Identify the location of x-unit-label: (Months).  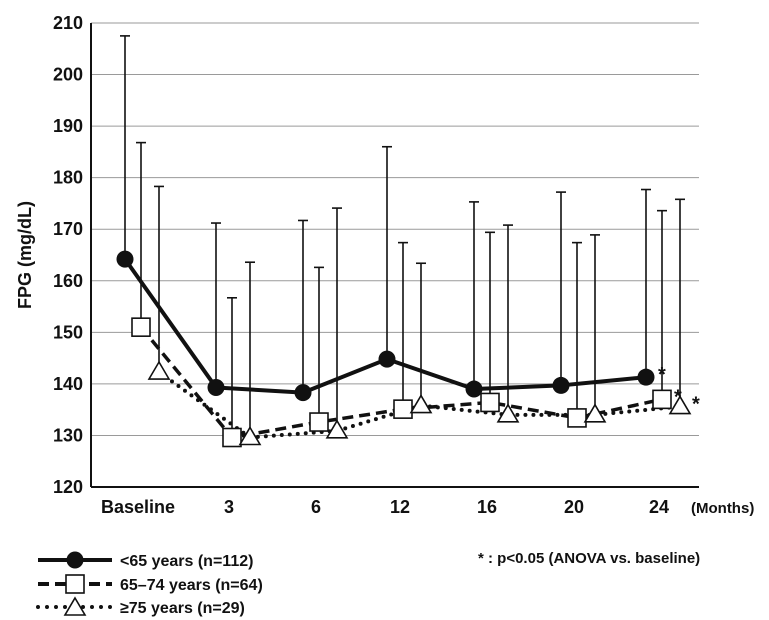
(722, 508).